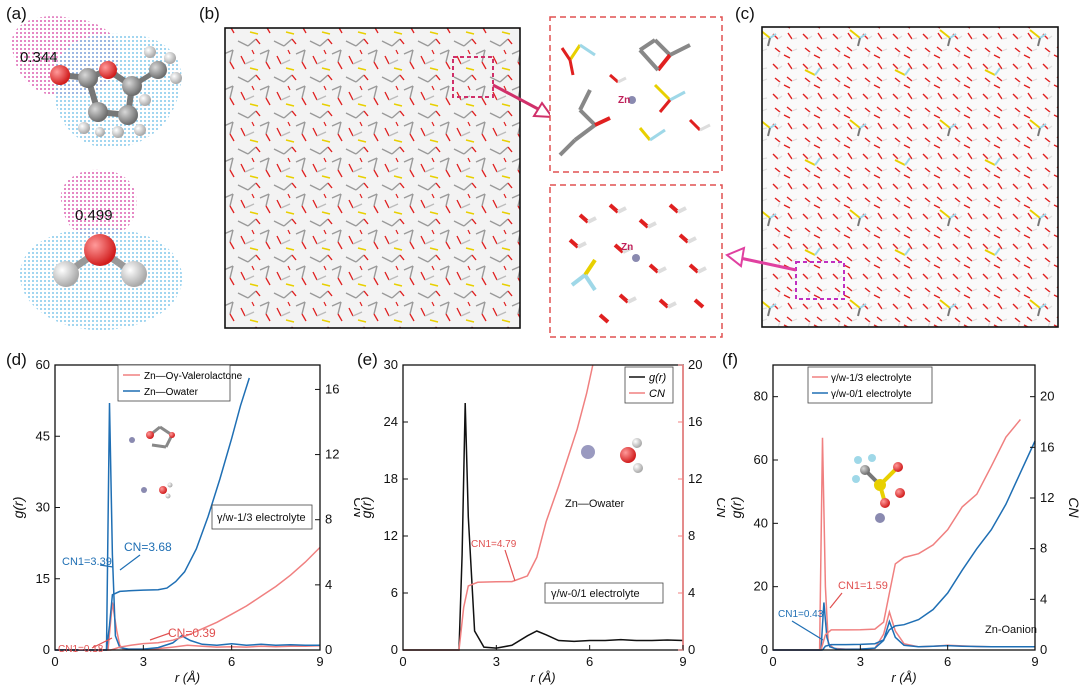  Describe the element at coordinates (768, 264) in the screenshot. I see `zoom-arrow-c` at that location.